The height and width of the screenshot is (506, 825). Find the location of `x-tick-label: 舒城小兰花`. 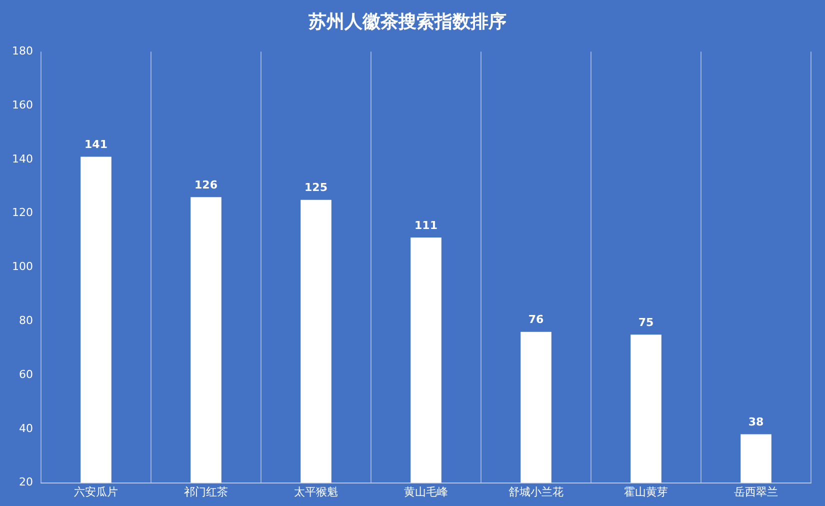

x-tick-label: 舒城小兰花 is located at coordinates (536, 491).